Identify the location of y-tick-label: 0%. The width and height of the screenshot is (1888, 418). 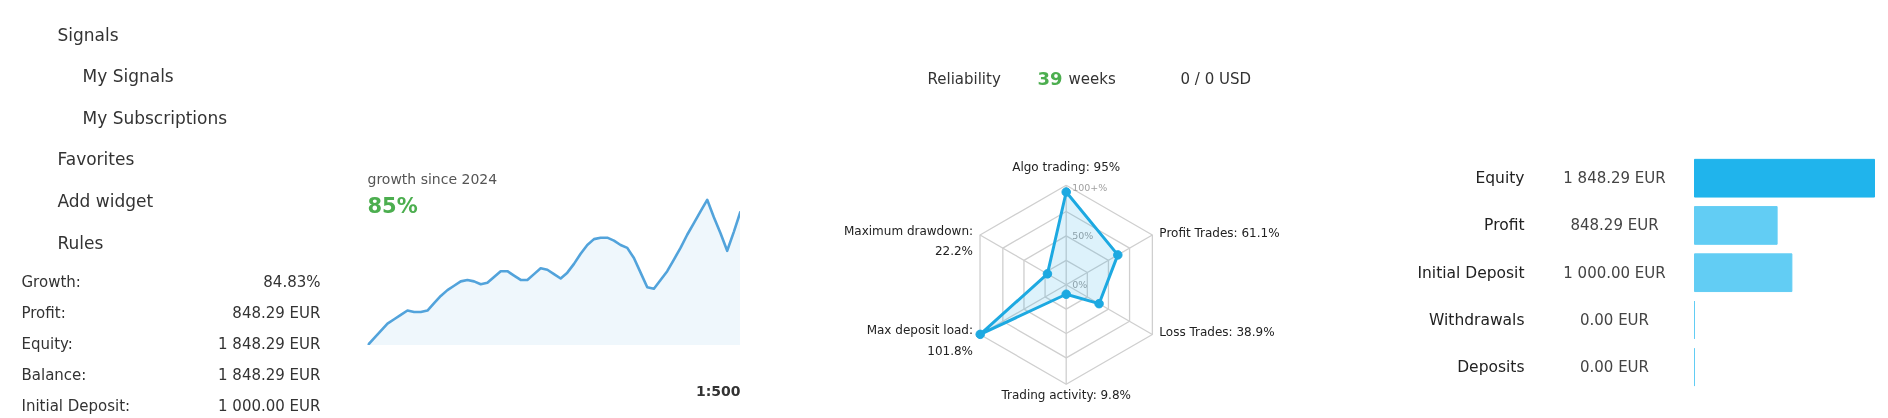
(1080, 285).